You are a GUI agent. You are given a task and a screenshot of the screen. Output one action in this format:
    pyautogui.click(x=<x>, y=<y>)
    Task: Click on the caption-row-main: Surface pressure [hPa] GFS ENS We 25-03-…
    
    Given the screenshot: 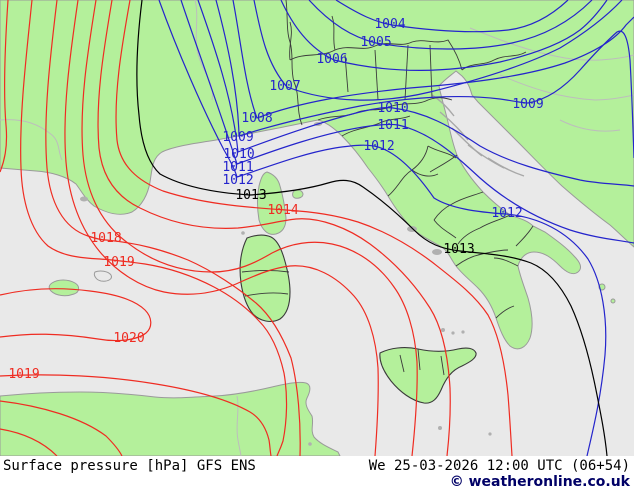 What is the action you would take?
    pyautogui.click(x=317, y=466)
    